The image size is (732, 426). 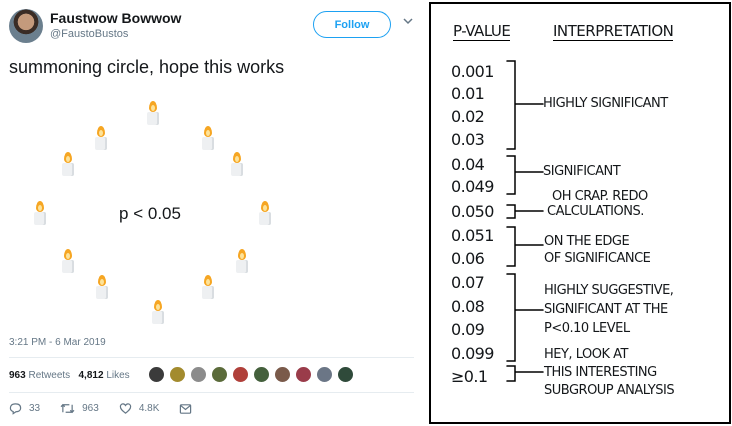 I want to click on interp-line: OH CRAP. REDO, so click(x=600, y=196).